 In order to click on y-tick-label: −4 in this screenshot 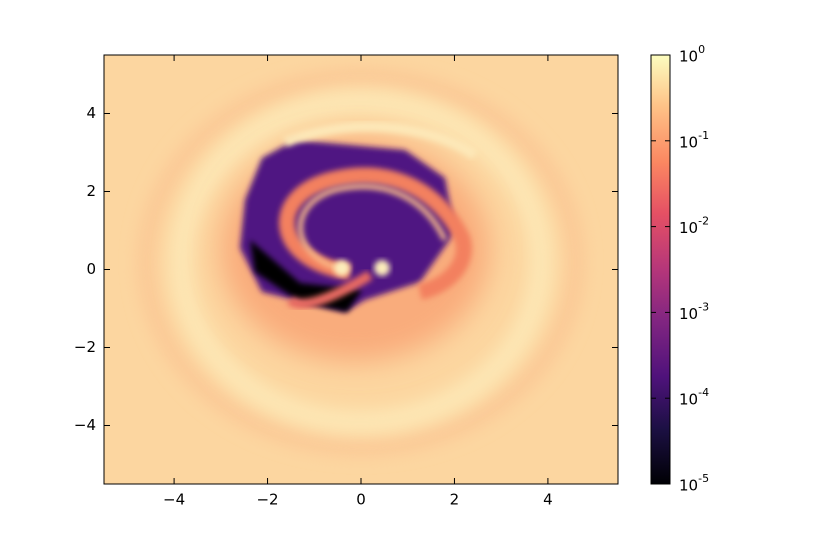, I will do `click(85, 425)`.